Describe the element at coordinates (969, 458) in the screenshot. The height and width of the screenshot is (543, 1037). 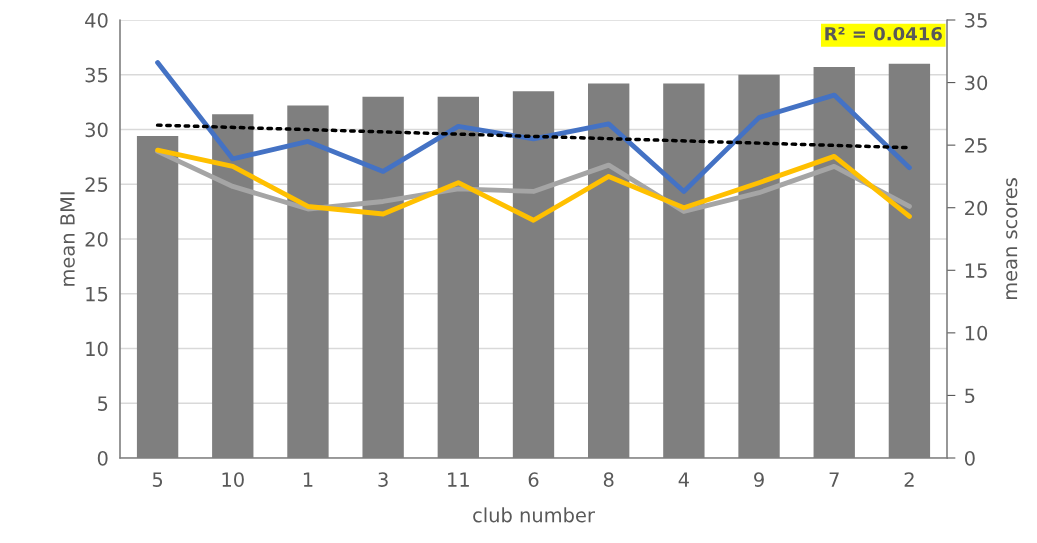
I see `y2-tick-label: 0` at that location.